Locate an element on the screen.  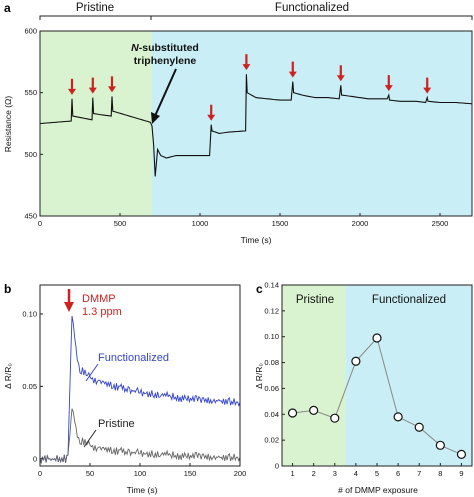
c-xtick-label: 8 is located at coordinates (440, 473).